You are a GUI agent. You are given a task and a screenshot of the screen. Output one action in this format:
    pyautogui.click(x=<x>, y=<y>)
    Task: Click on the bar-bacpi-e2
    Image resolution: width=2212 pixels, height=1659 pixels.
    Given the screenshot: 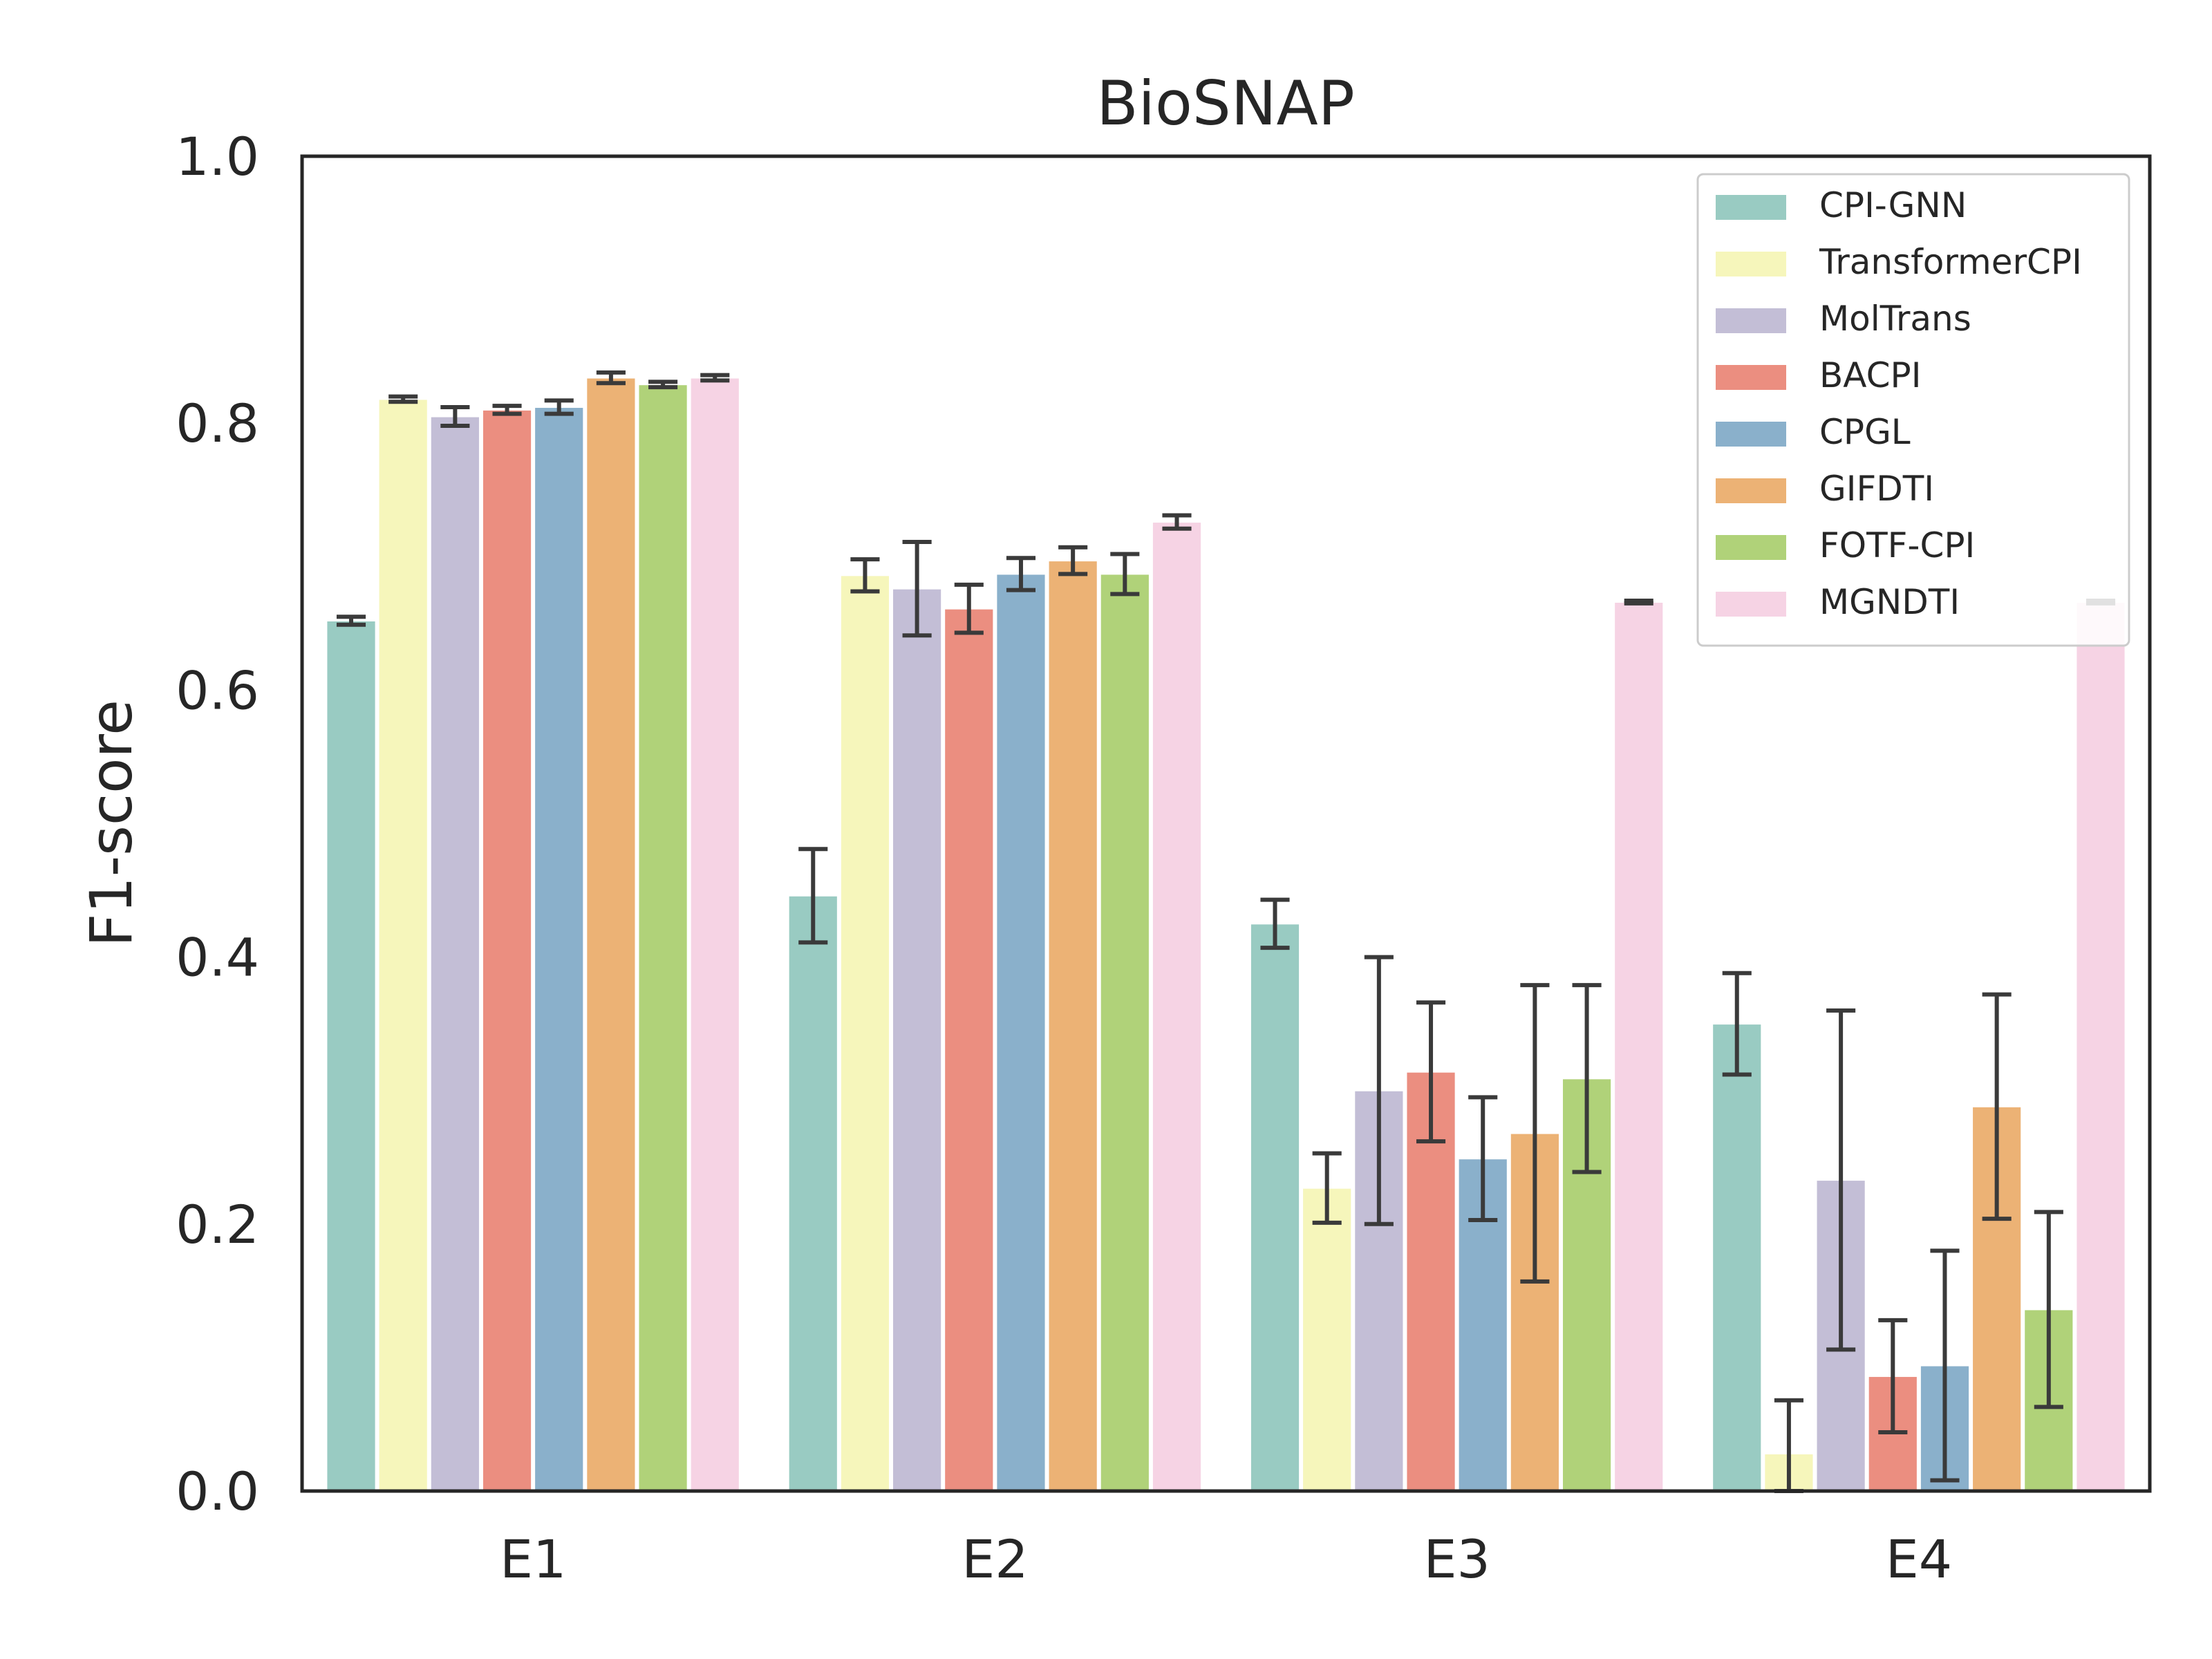 What is the action you would take?
    pyautogui.click(x=969, y=1050)
    